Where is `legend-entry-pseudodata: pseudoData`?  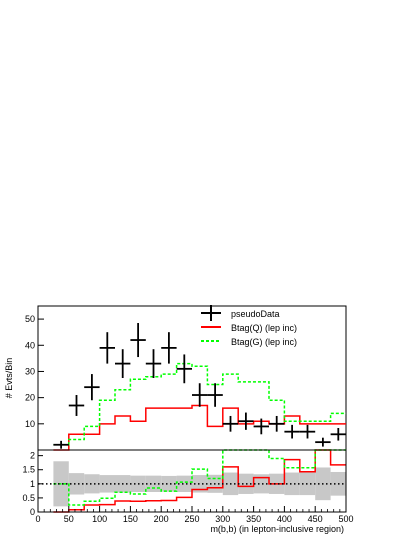 legend-entry-pseudodata: pseudoData is located at coordinates (240, 313).